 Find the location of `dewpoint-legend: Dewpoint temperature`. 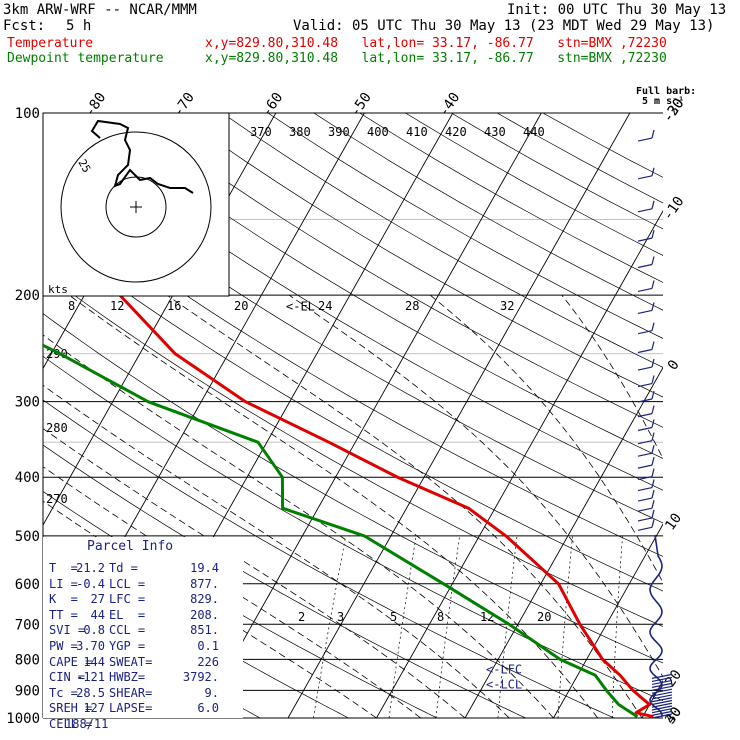

dewpoint-legend: Dewpoint temperature is located at coordinates (85, 58).